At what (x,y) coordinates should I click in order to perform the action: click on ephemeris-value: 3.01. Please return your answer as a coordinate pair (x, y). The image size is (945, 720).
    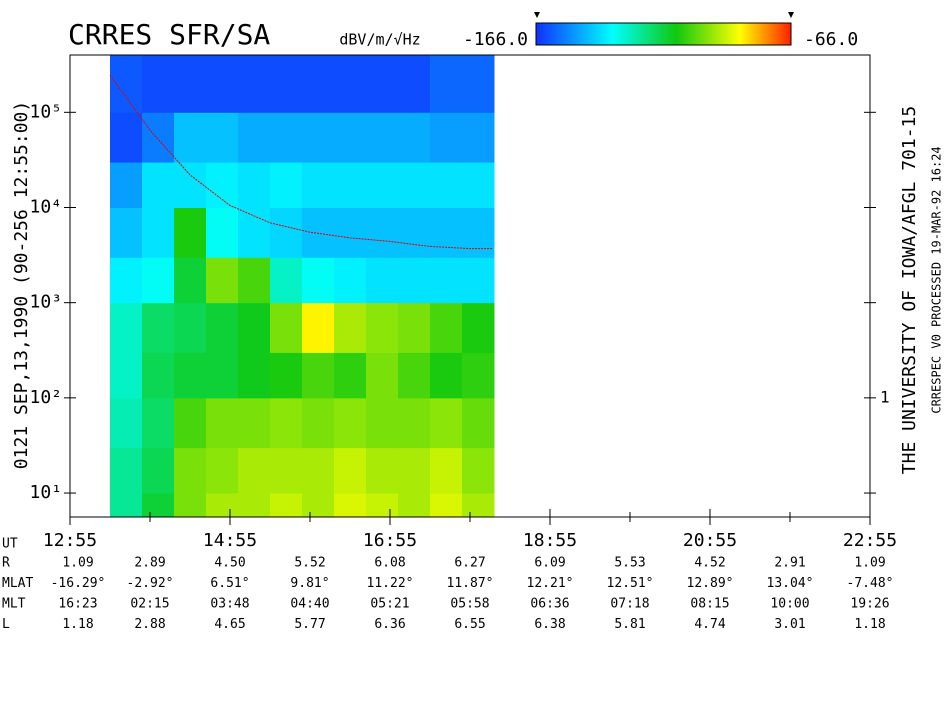
    Looking at the image, I should click on (789, 624).